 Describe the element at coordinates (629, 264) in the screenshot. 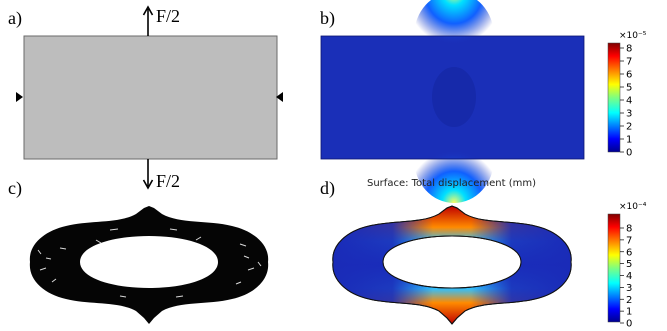

I see `colorbar-d-tick-label: 5` at that location.